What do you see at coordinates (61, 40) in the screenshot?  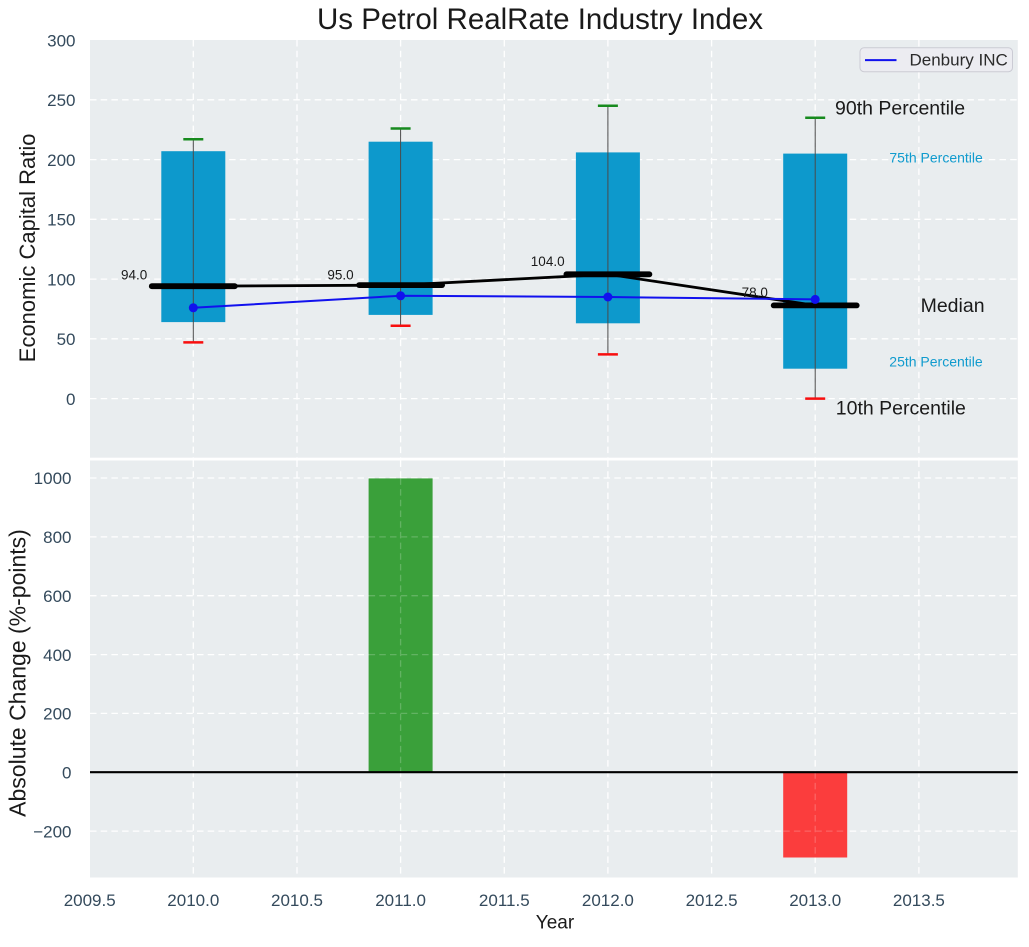 I see `svg-text: 300` at bounding box center [61, 40].